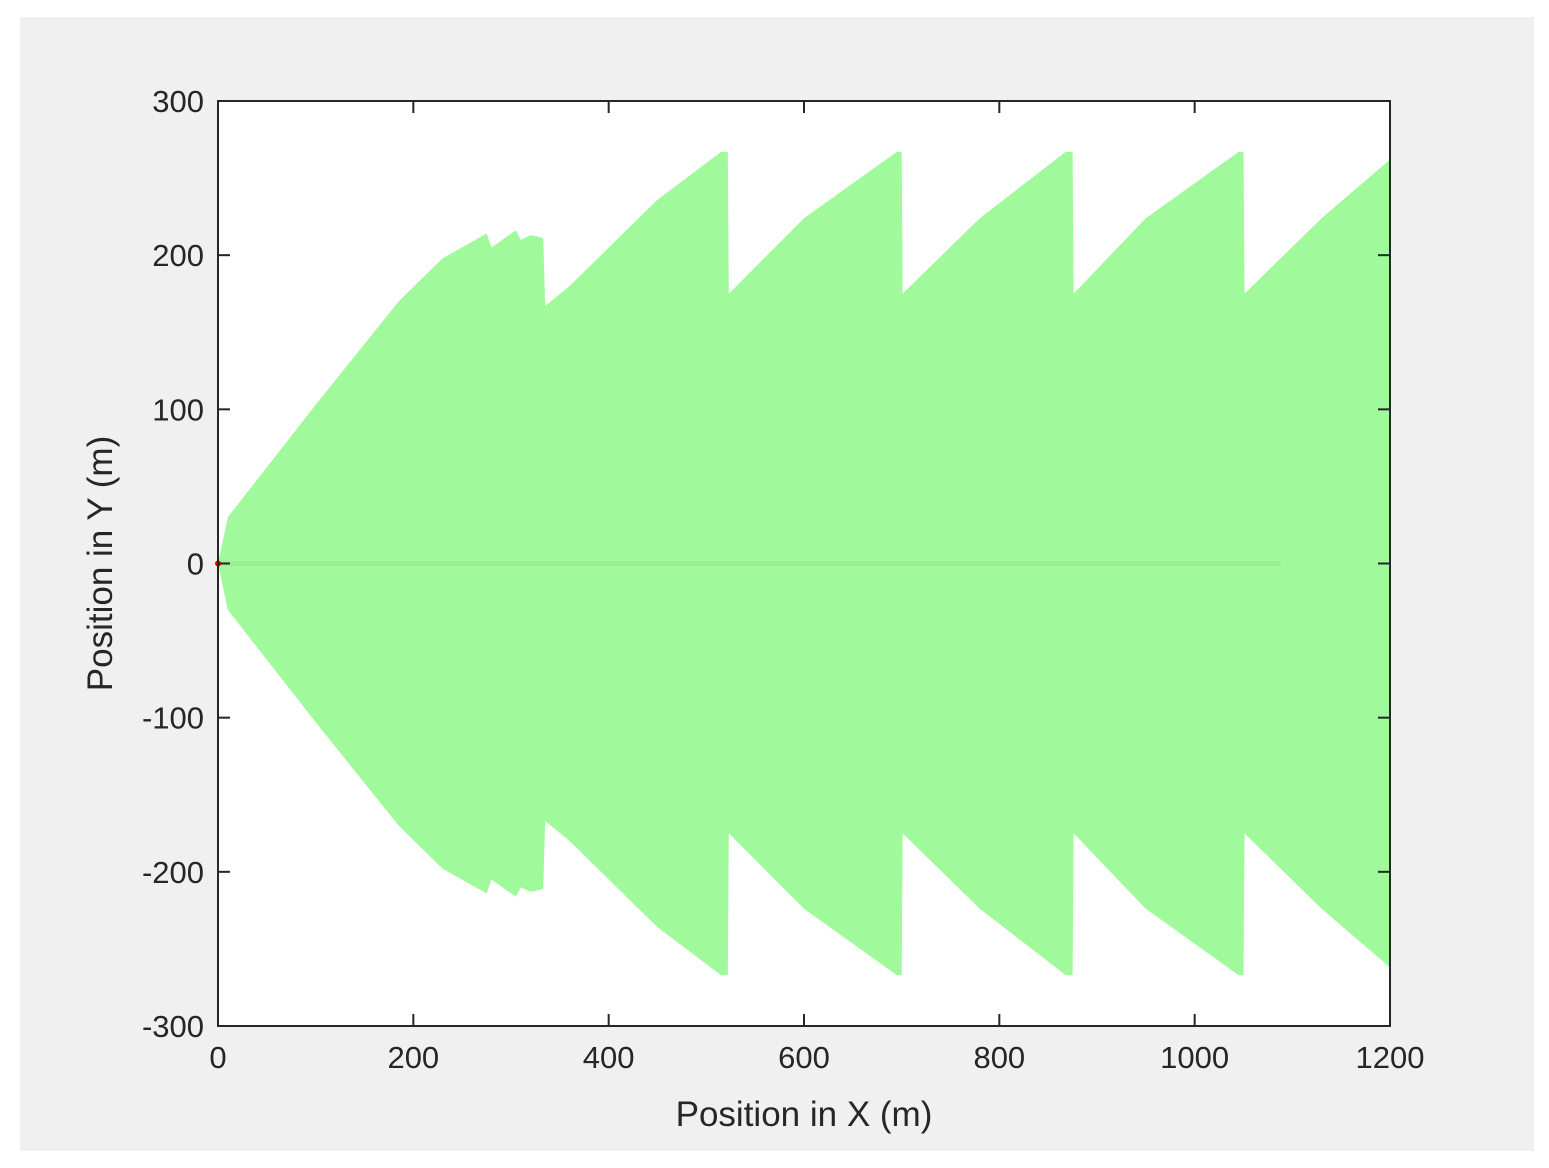  Describe the element at coordinates (217, 1057) in the screenshot. I see `x-tick-label: 0` at that location.